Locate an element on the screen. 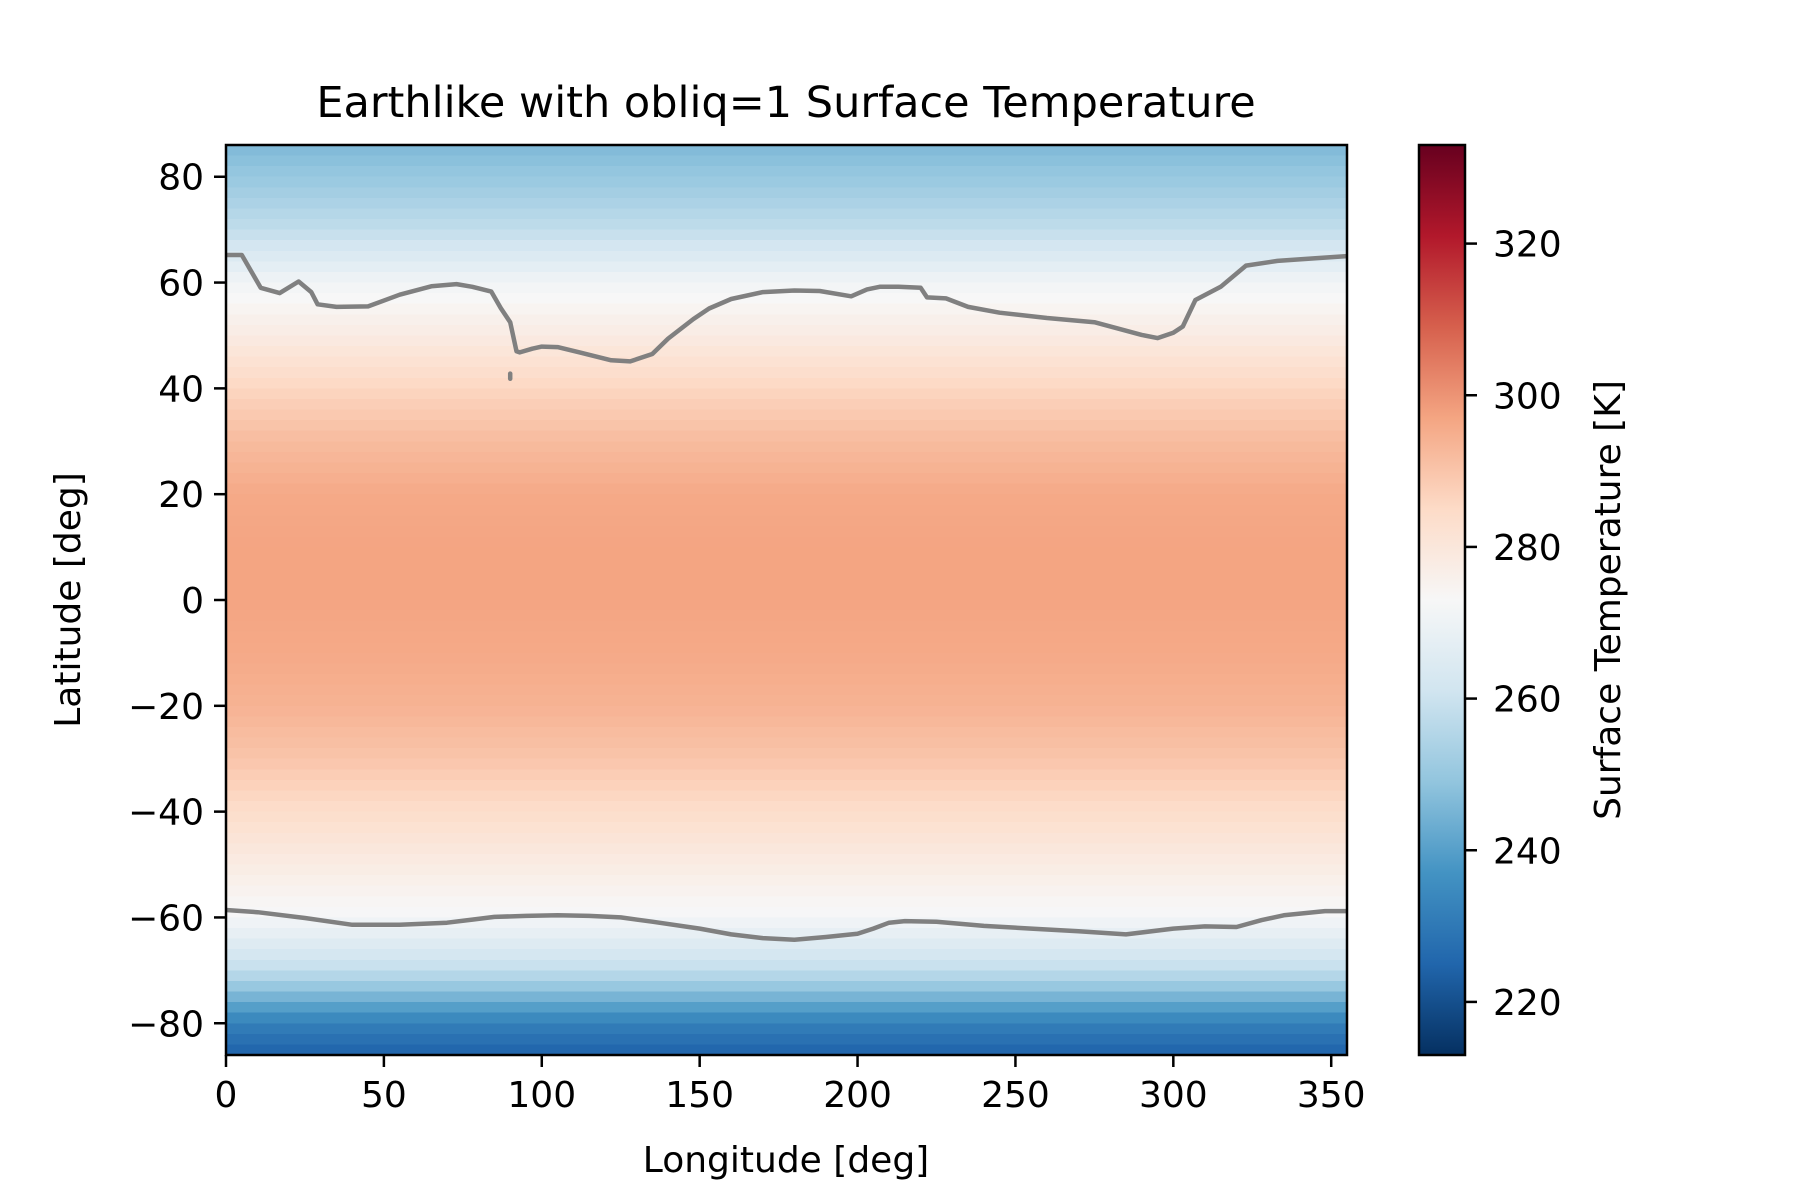 This screenshot has height=1200, width=1800. colorbar is located at coordinates (1442, 600).